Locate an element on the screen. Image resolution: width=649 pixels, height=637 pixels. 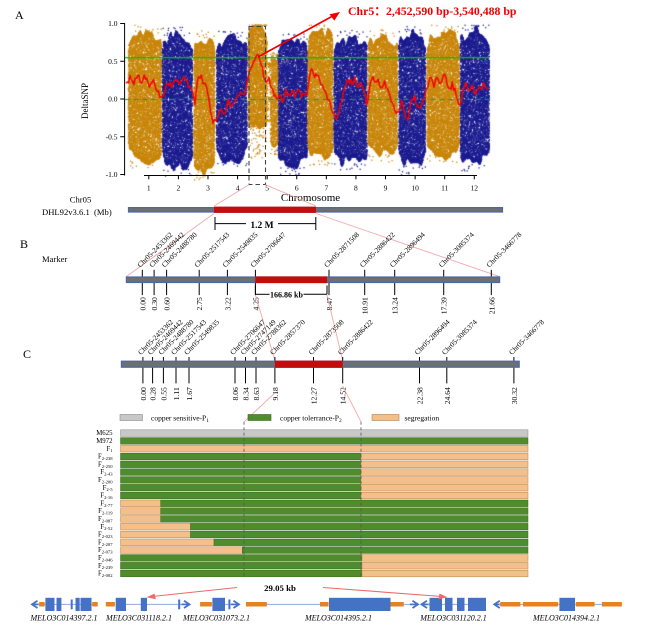
svg-text: 29.05 kb is located at coordinates (280, 588).